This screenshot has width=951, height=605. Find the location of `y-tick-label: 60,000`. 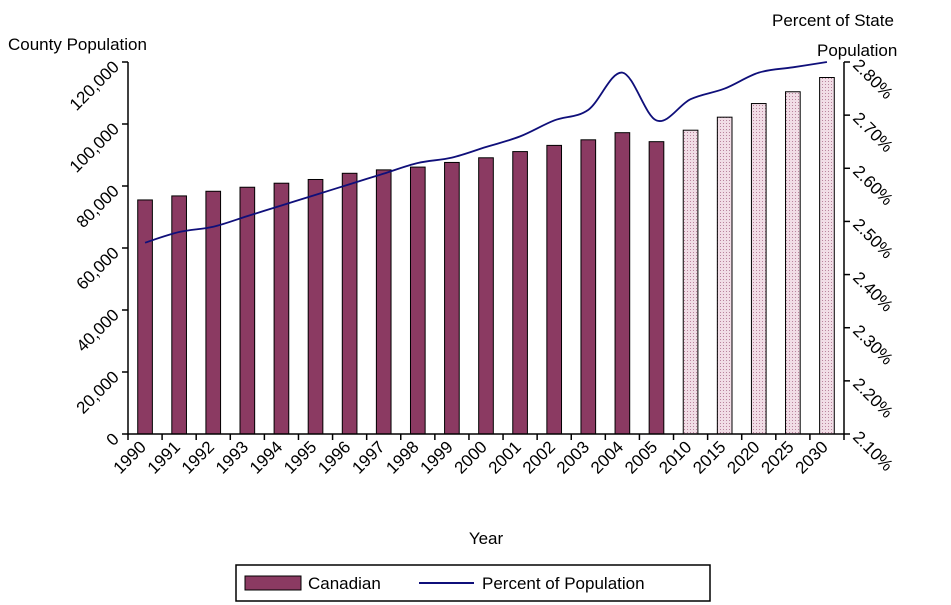

y-tick-label: 60,000 is located at coordinates (98, 268).